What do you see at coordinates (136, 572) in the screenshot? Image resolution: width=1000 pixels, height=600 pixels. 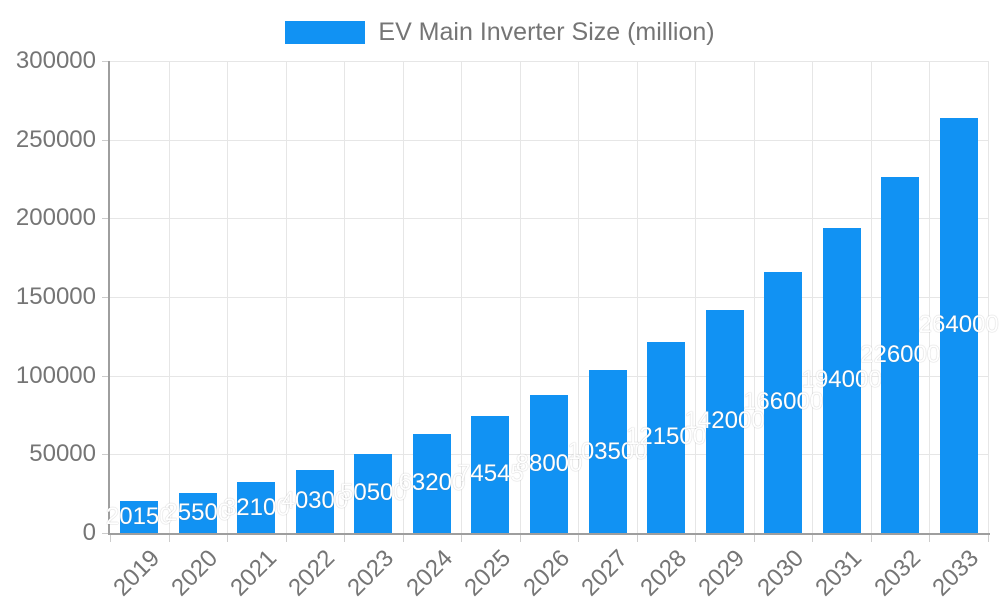 I see `x-axis-label: 2019` at bounding box center [136, 572].